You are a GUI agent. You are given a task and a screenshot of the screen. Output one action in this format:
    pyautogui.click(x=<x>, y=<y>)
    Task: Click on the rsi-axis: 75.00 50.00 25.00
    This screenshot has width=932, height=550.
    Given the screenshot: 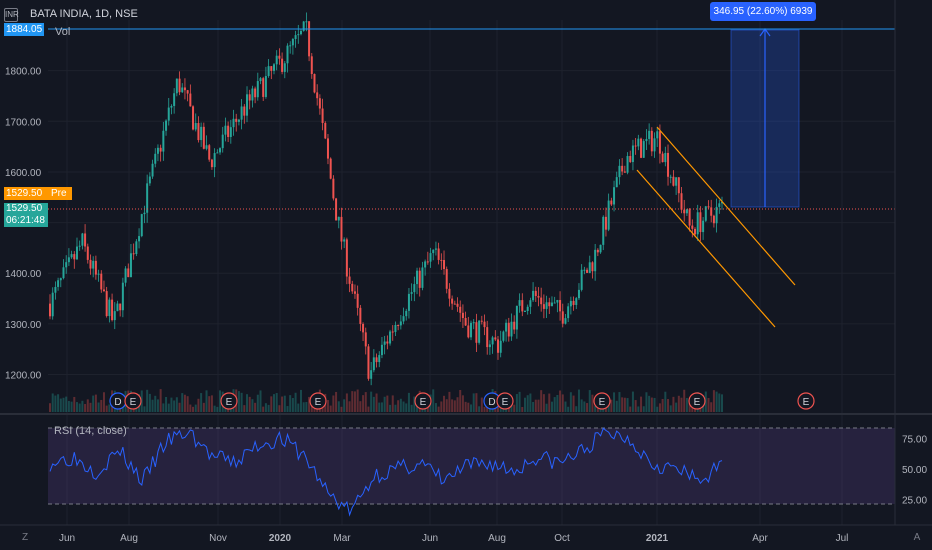 What is the action you would take?
    pyautogui.click(x=914, y=470)
    